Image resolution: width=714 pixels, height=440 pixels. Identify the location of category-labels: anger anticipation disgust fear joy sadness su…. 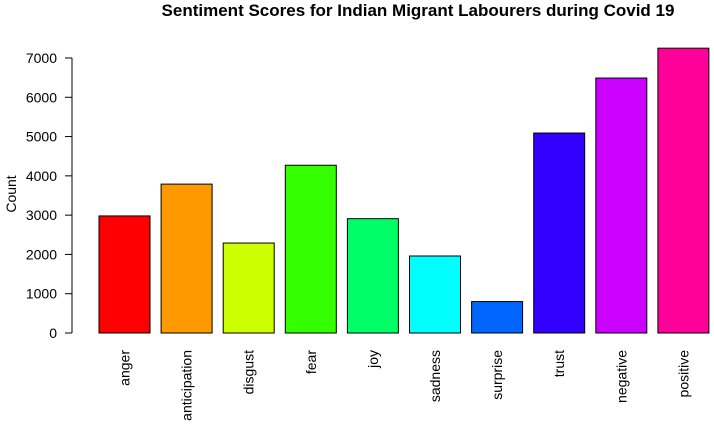
(404, 385).